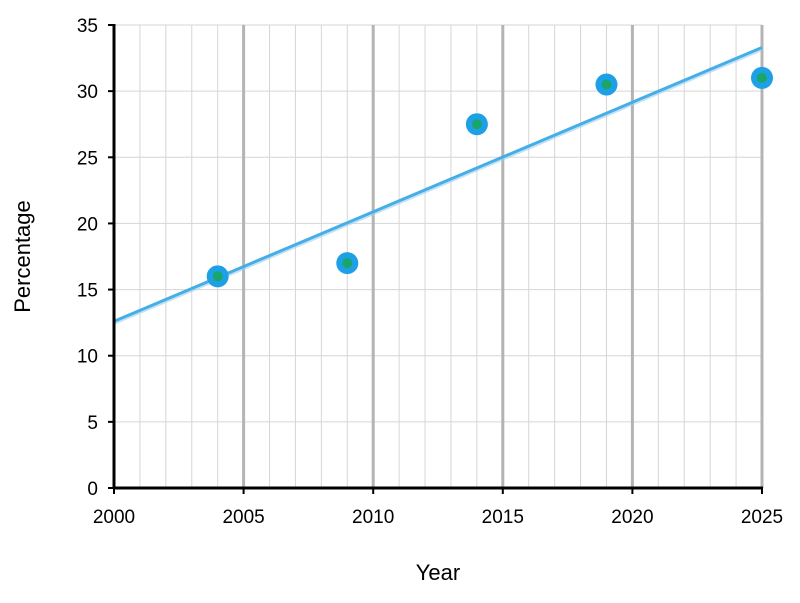  I want to click on y-tick-label: 35, so click(87, 26).